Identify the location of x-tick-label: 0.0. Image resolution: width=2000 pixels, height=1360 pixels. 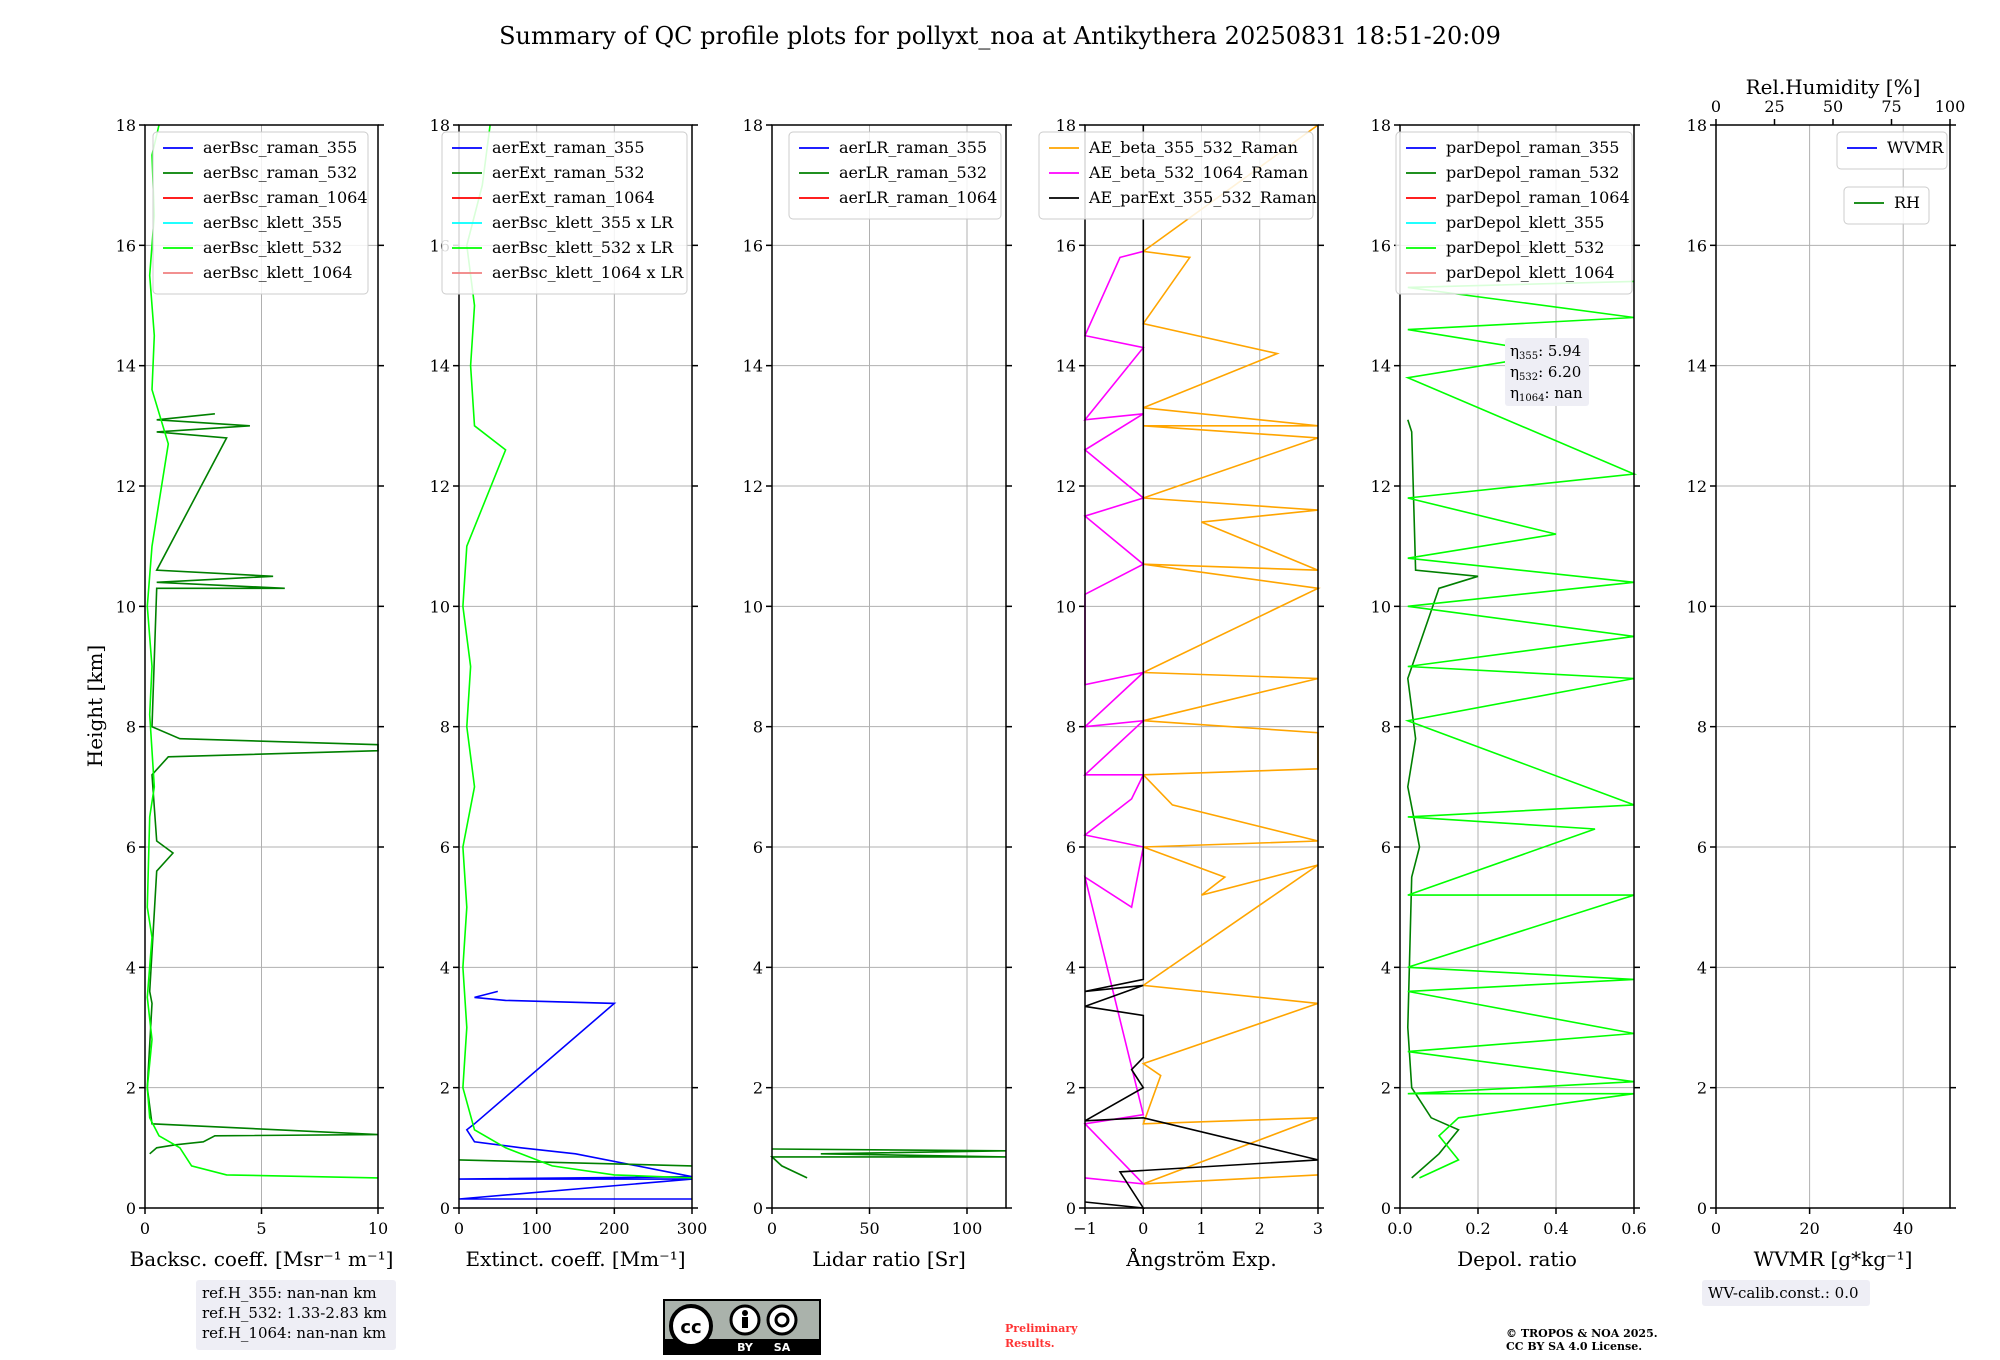
(1399, 1228).